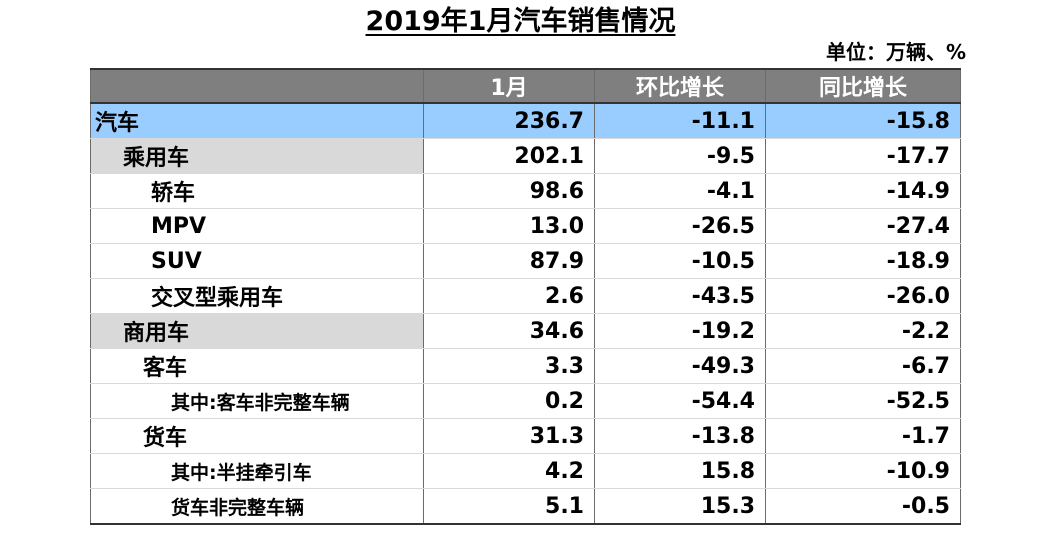  What do you see at coordinates (509, 366) in the screenshot?
I see `row-month-value: 3.3` at bounding box center [509, 366].